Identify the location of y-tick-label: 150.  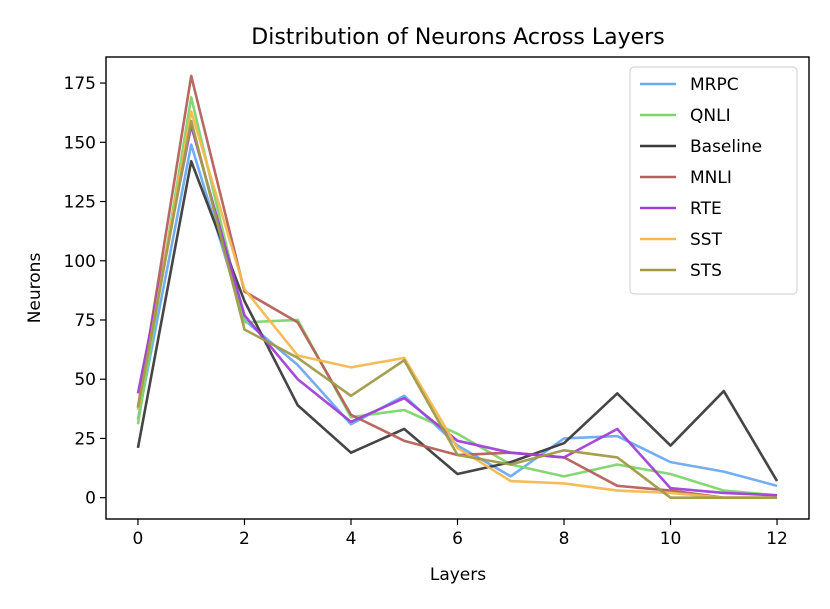
(80, 143).